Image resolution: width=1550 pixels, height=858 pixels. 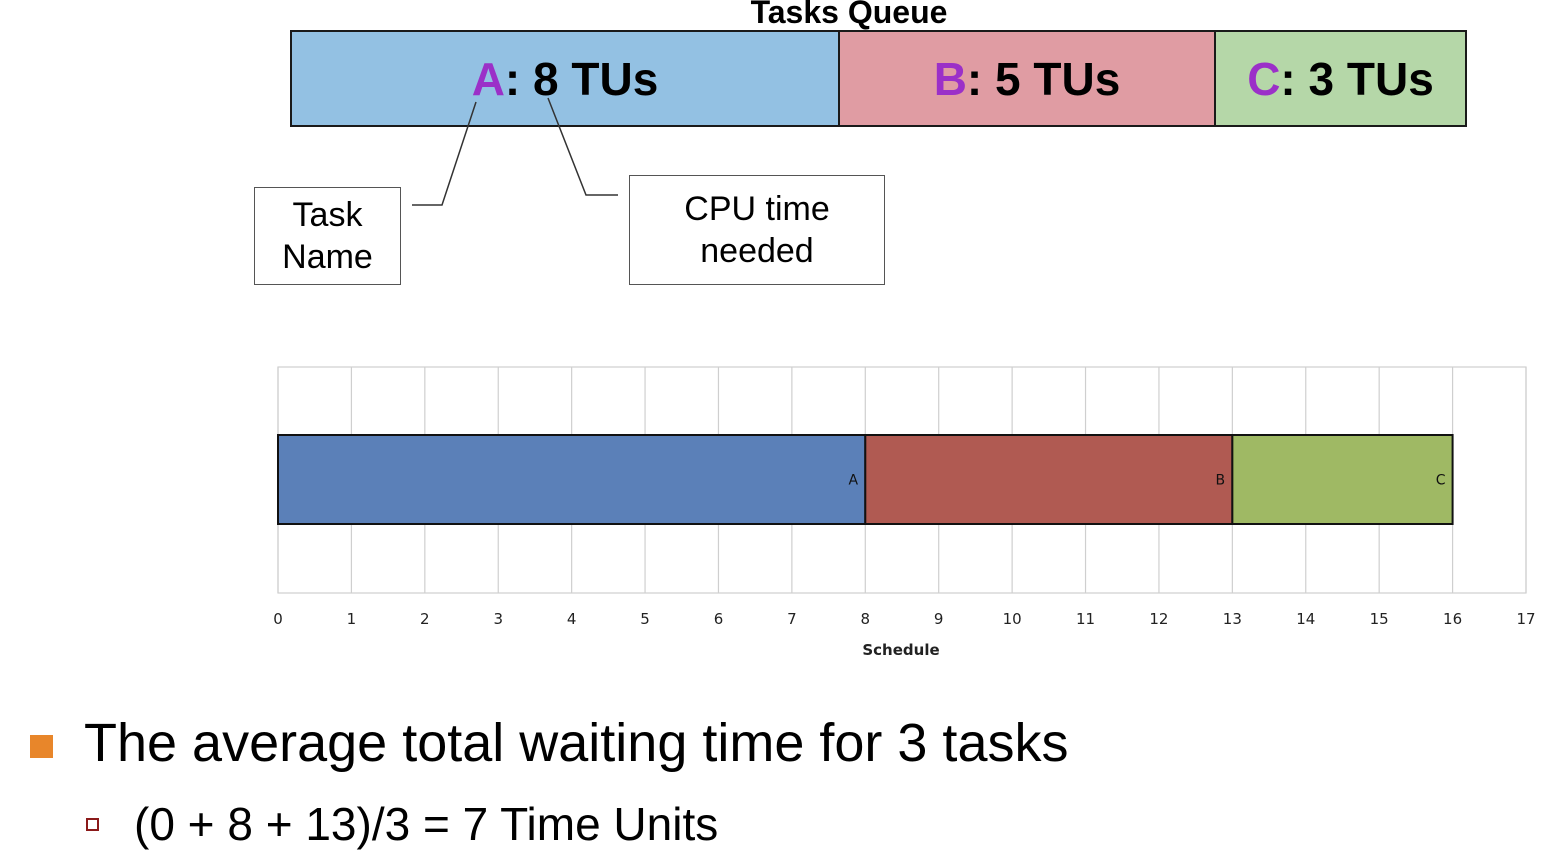 What do you see at coordinates (1441, 481) in the screenshot?
I see `bar-label: C` at bounding box center [1441, 481].